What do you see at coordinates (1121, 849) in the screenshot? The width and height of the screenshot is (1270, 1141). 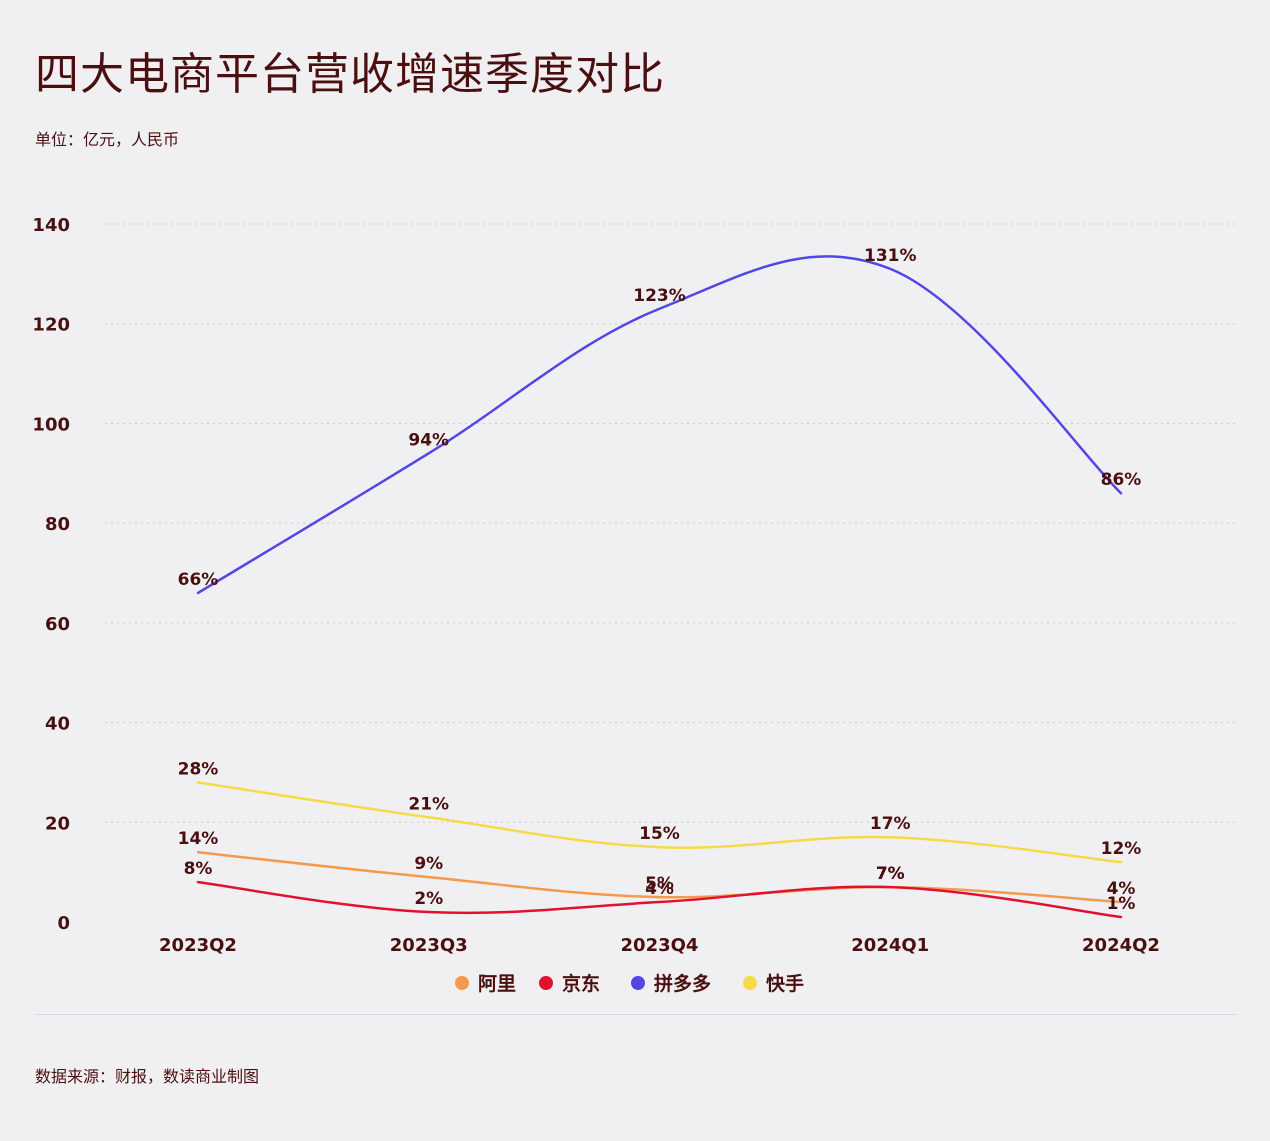 I see `data-label: 12%` at bounding box center [1121, 849].